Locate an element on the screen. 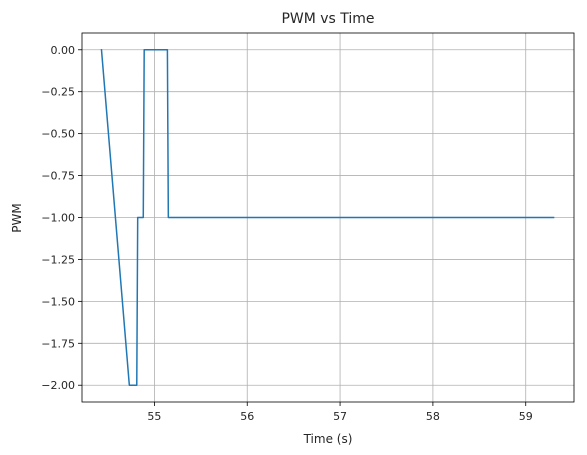 The width and height of the screenshot is (587, 455). y-tick-label-2: −0.50 is located at coordinates (58, 134).